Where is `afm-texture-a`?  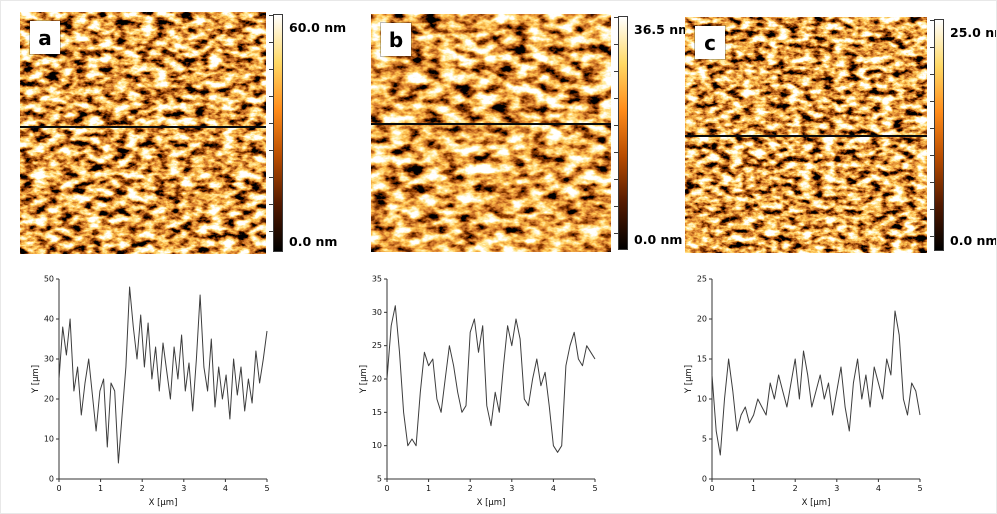
afm-texture-a is located at coordinates (143, 133).